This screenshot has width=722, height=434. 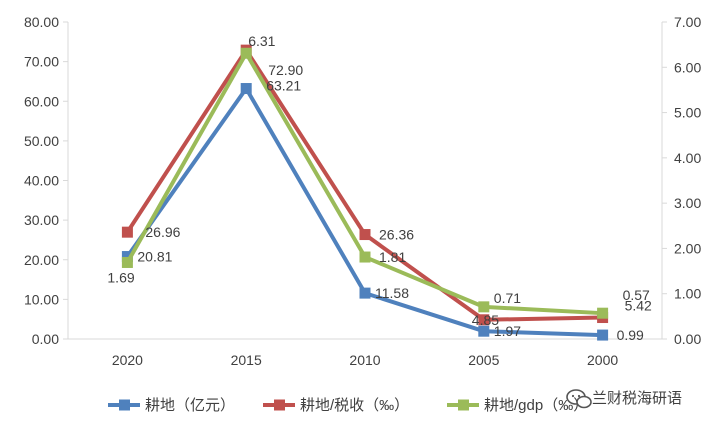 What do you see at coordinates (392, 257) in the screenshot?
I see `data-label: 1.81` at bounding box center [392, 257].